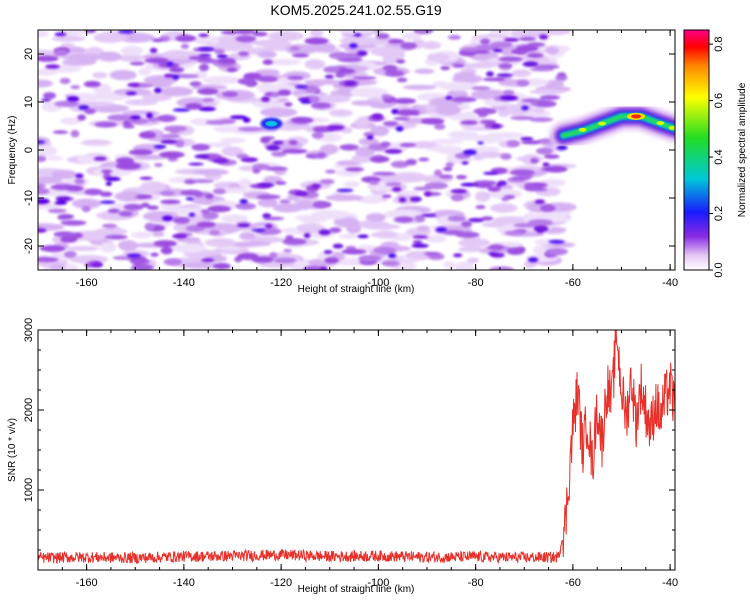 Image resolution: width=750 pixels, height=600 pixels. What do you see at coordinates (29, 330) in the screenshot?
I see `y-tick-label: 3000` at bounding box center [29, 330].